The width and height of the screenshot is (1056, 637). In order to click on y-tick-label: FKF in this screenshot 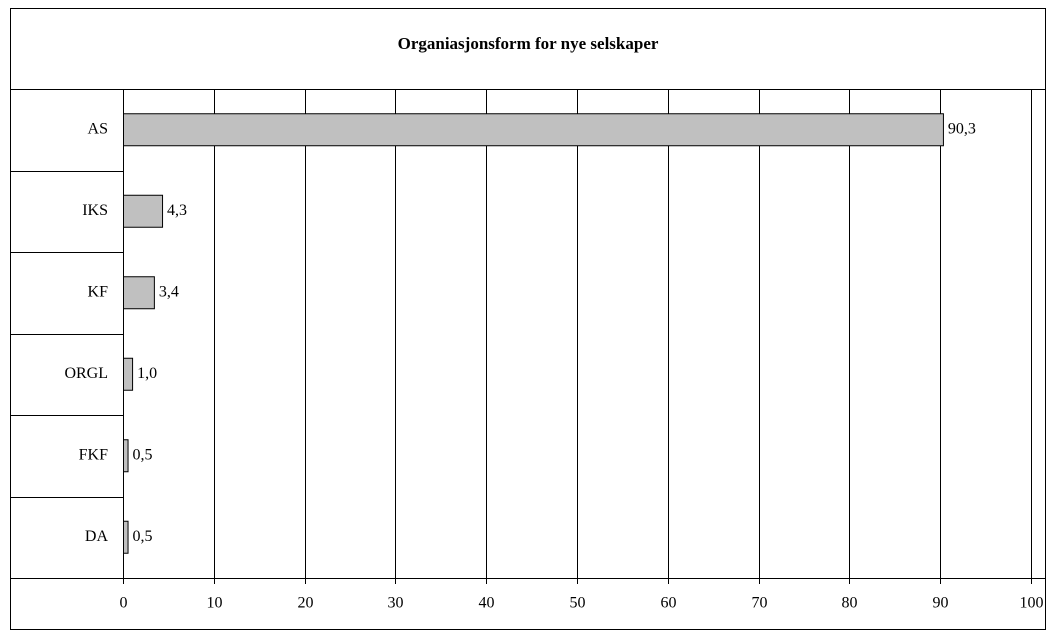, I will do `click(93, 454)`.